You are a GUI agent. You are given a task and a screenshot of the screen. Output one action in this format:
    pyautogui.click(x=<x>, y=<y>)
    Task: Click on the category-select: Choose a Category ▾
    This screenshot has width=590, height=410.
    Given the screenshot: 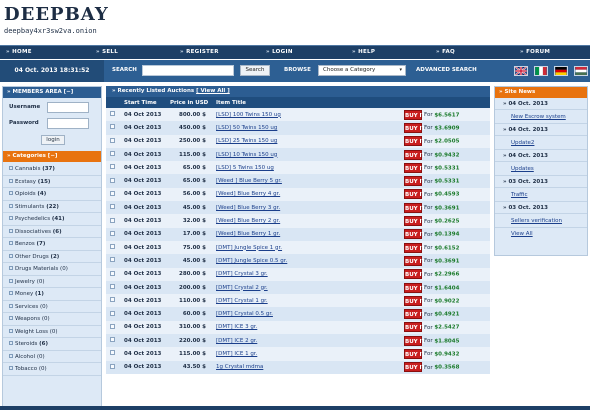 What is the action you would take?
    pyautogui.click(x=362, y=70)
    